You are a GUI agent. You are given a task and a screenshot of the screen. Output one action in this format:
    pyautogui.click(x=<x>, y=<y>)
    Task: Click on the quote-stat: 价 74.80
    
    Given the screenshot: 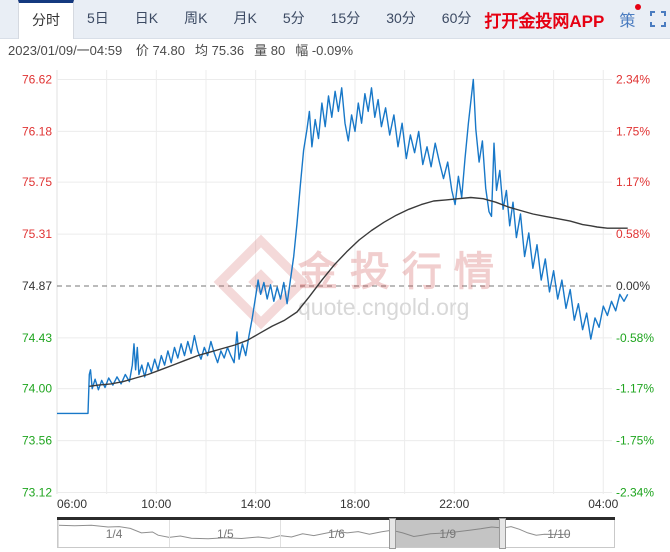 What is the action you would take?
    pyautogui.click(x=160, y=50)
    